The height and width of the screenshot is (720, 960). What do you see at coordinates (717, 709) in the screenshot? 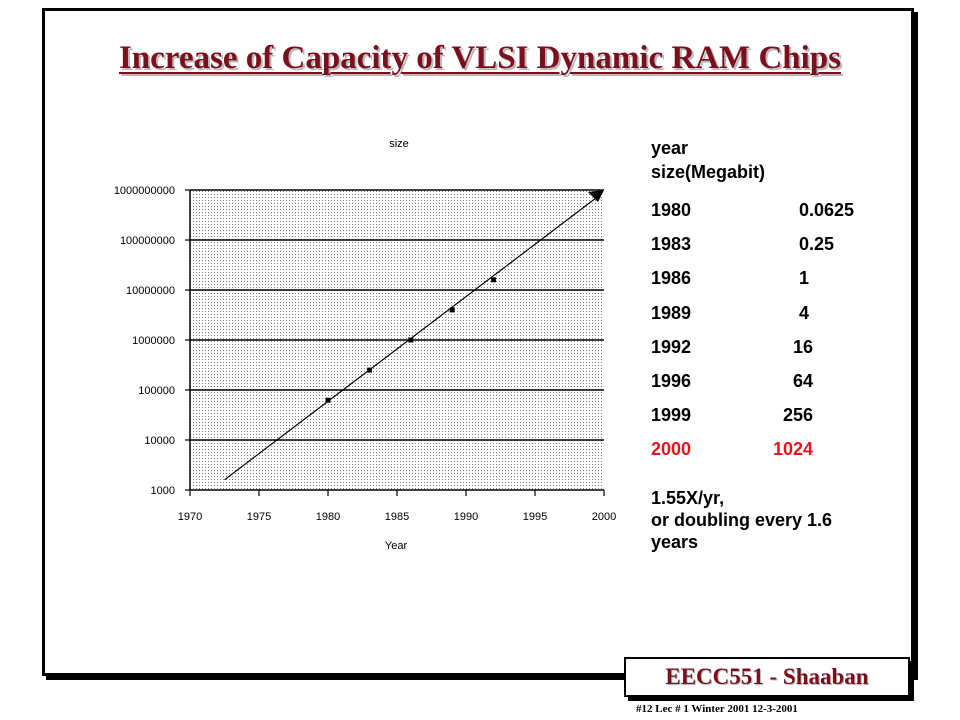
I see `footer-note: #12 Lec # 1 Winter 2001 12-3-2001` at bounding box center [717, 709].